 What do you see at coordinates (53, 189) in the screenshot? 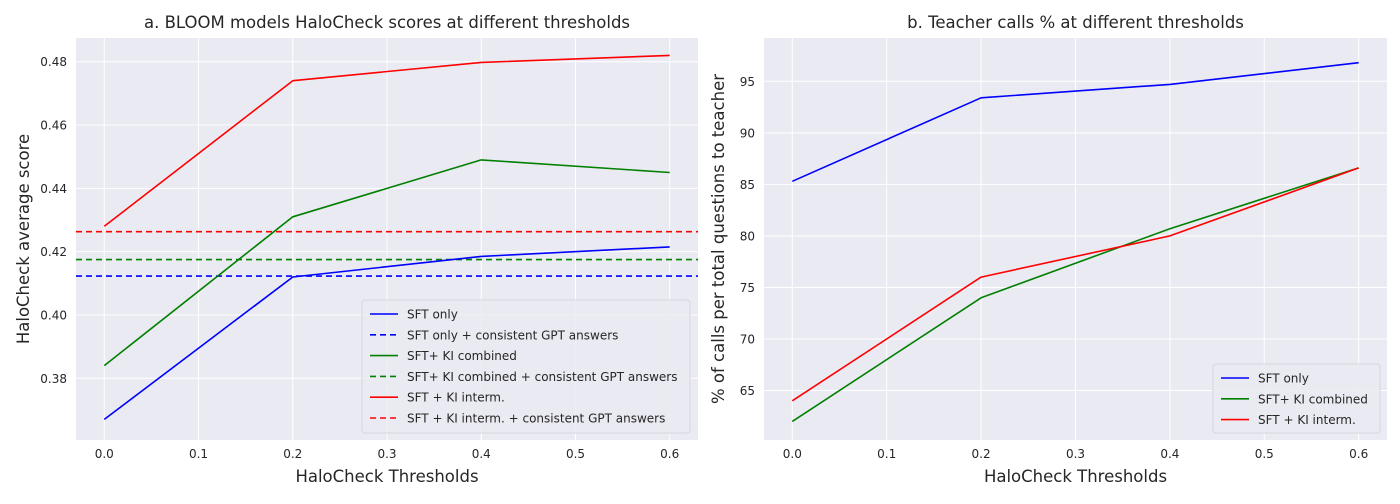
I see `y-tick-label: 0.44` at bounding box center [53, 189].